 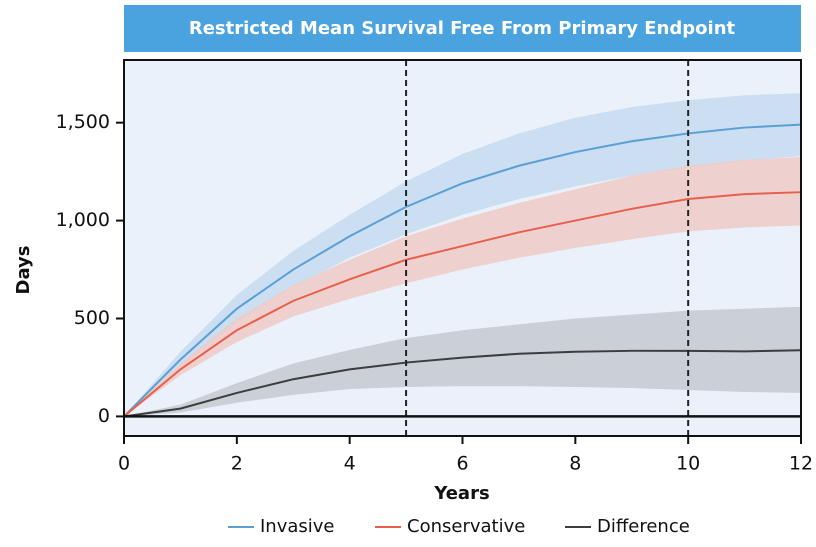 What do you see at coordinates (466, 526) in the screenshot?
I see `legend-label: Conservative` at bounding box center [466, 526].